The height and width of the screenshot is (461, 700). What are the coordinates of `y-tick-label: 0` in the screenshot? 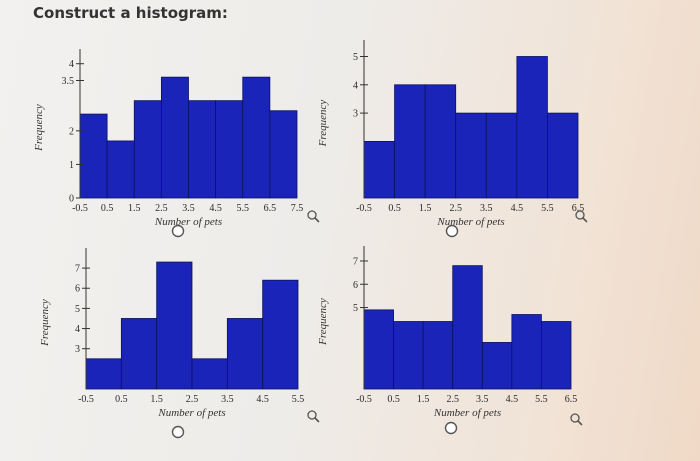 It's located at (71, 199).